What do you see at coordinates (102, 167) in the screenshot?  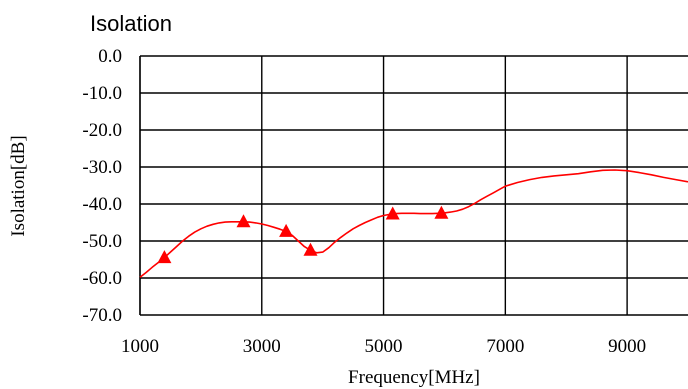 I see `y-tick-label: -30.0` at bounding box center [102, 167].